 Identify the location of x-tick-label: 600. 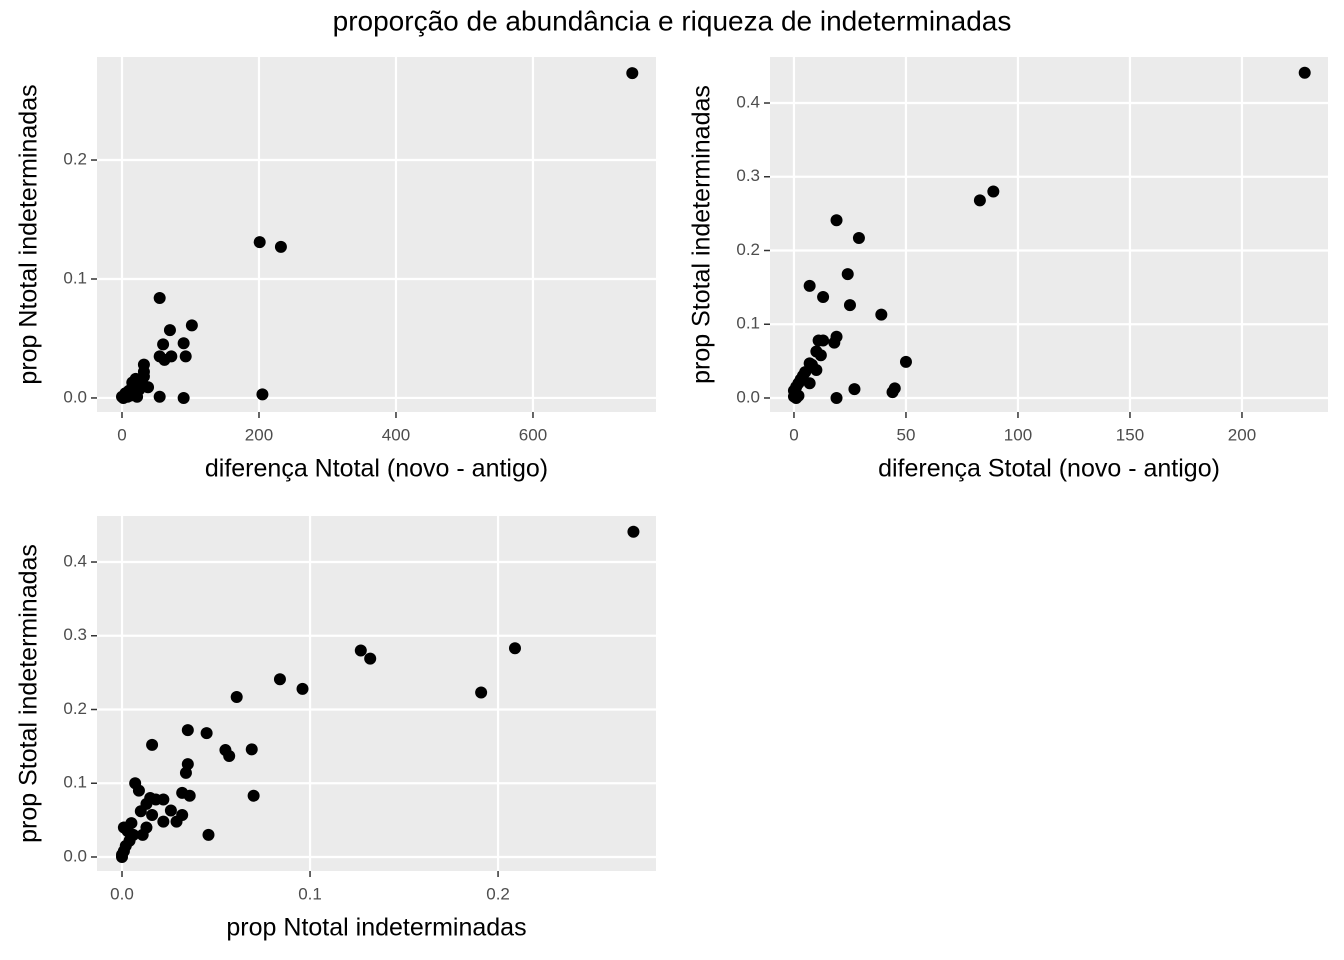
(533, 434).